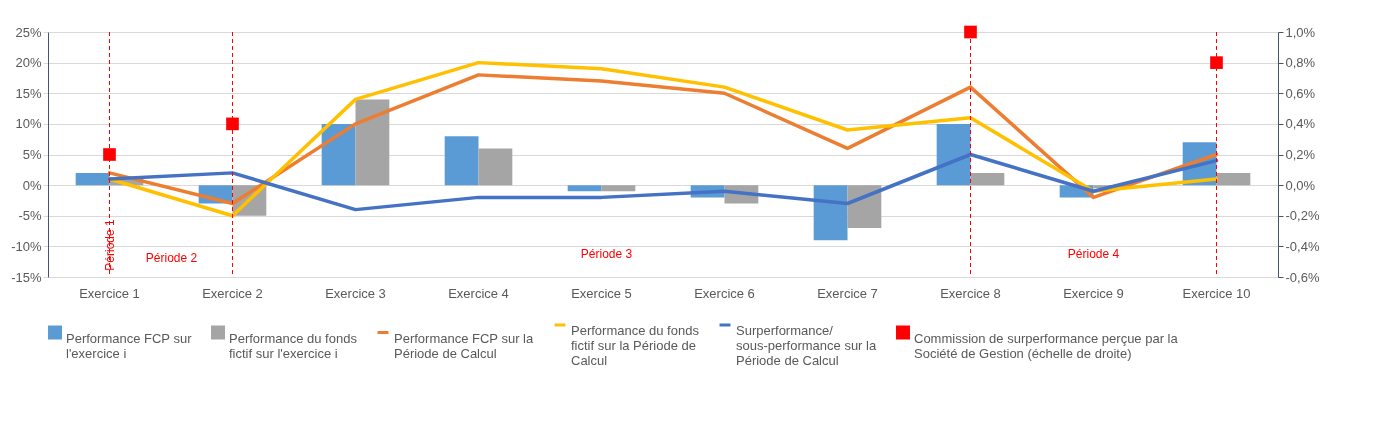 This screenshot has width=1383, height=436. Describe the element at coordinates (806, 345) in the screenshot. I see `legend-label: Surperformance/ sous-performance sur la Période de Calcul` at that location.